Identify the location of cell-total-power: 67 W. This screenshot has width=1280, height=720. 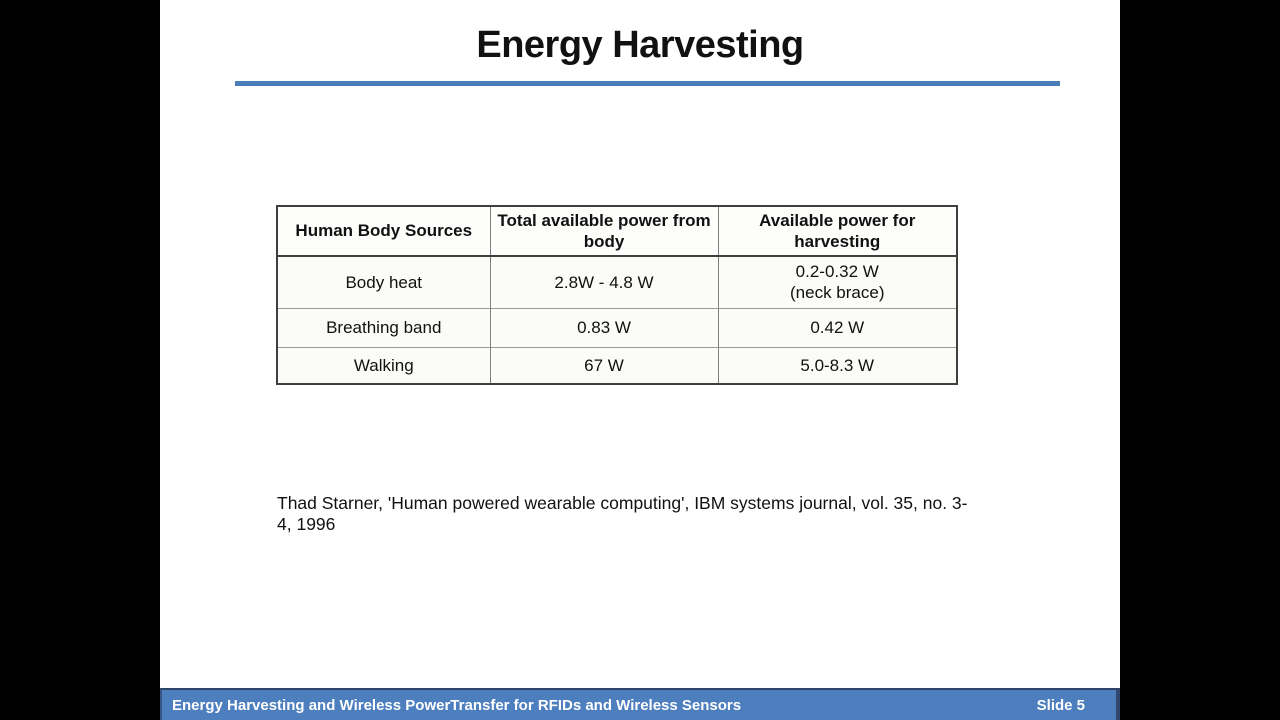
(604, 365).